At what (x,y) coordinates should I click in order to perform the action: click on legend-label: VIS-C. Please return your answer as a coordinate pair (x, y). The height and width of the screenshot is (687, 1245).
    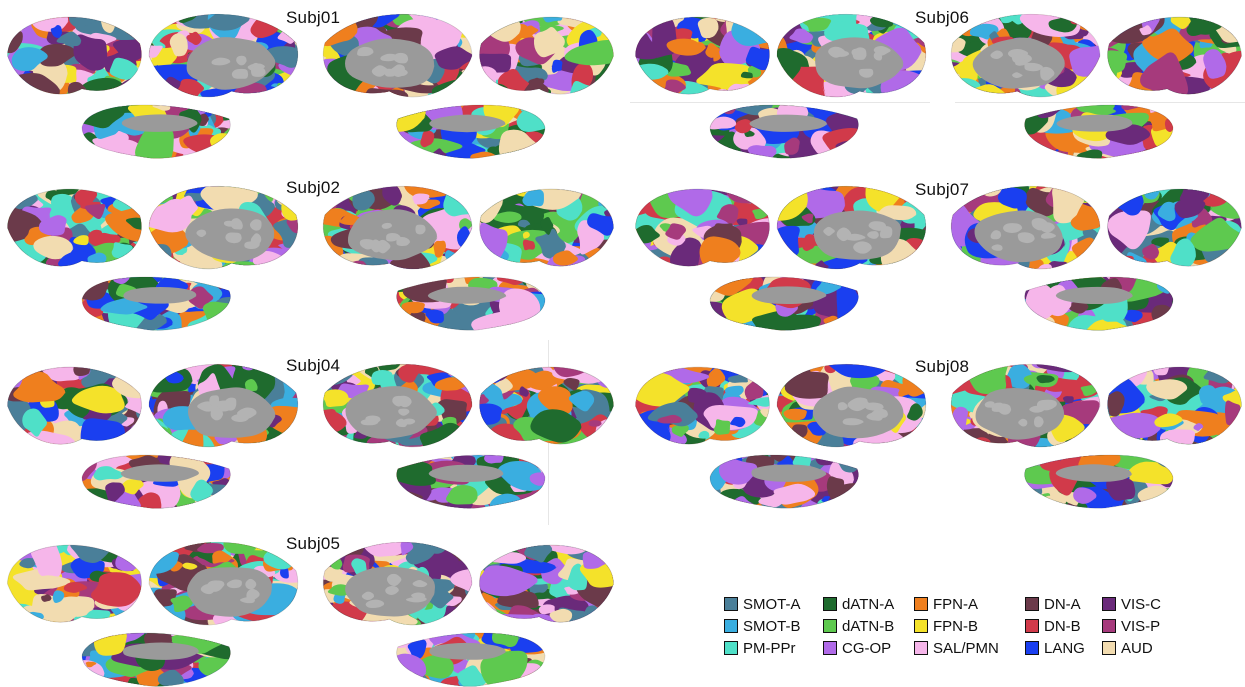
    Looking at the image, I should click on (1141, 604).